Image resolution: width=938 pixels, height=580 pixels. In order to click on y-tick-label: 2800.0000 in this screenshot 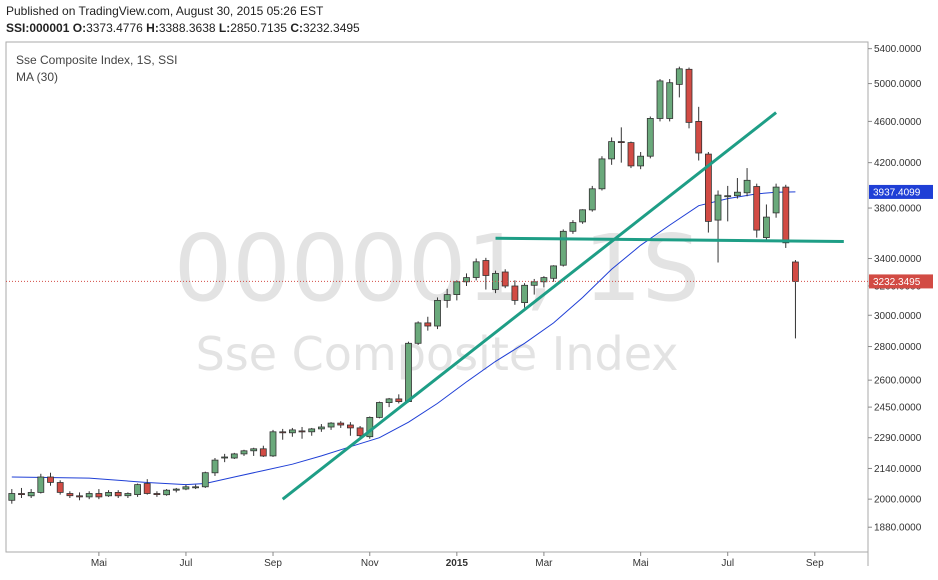, I will do `click(898, 347)`.